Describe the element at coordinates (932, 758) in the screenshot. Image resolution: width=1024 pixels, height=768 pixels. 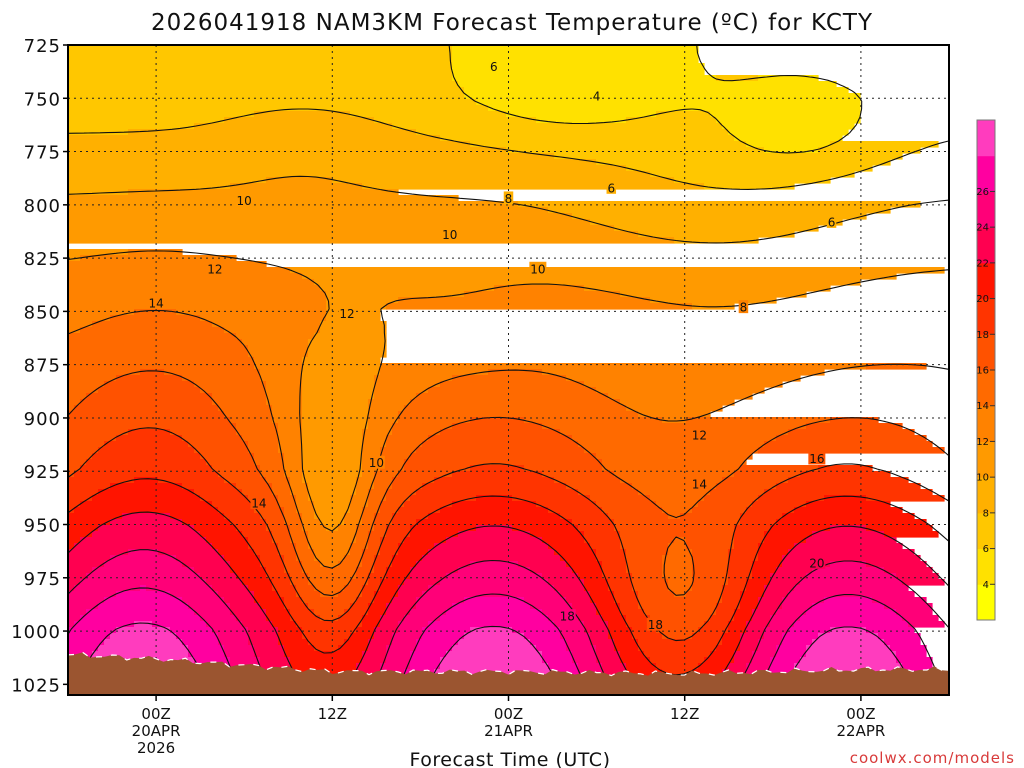
I see `credit-link: coolwx.com/models` at that location.